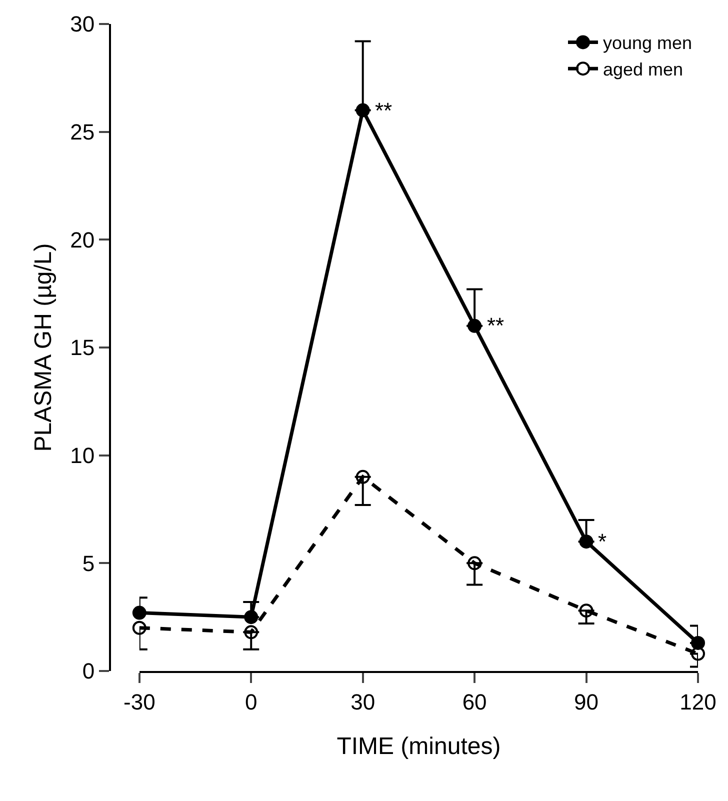 The image size is (728, 801). Describe the element at coordinates (82, 24) in the screenshot. I see `y-tick-label: 30` at that location.